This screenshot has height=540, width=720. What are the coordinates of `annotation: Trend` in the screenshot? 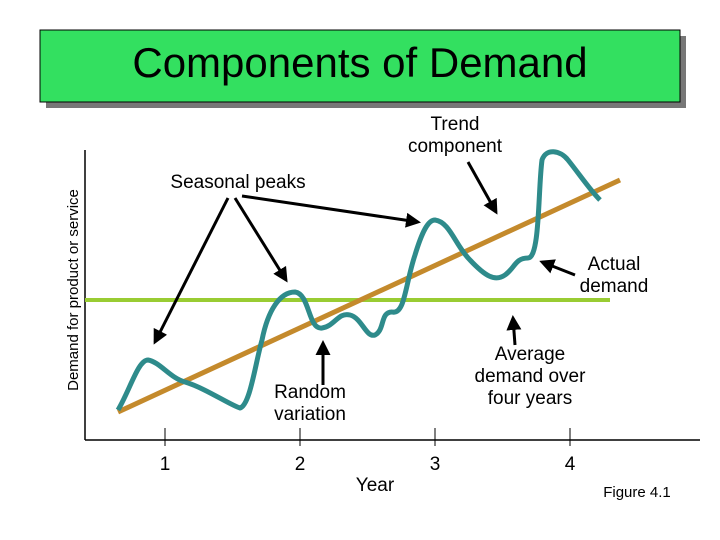 It's located at (455, 124).